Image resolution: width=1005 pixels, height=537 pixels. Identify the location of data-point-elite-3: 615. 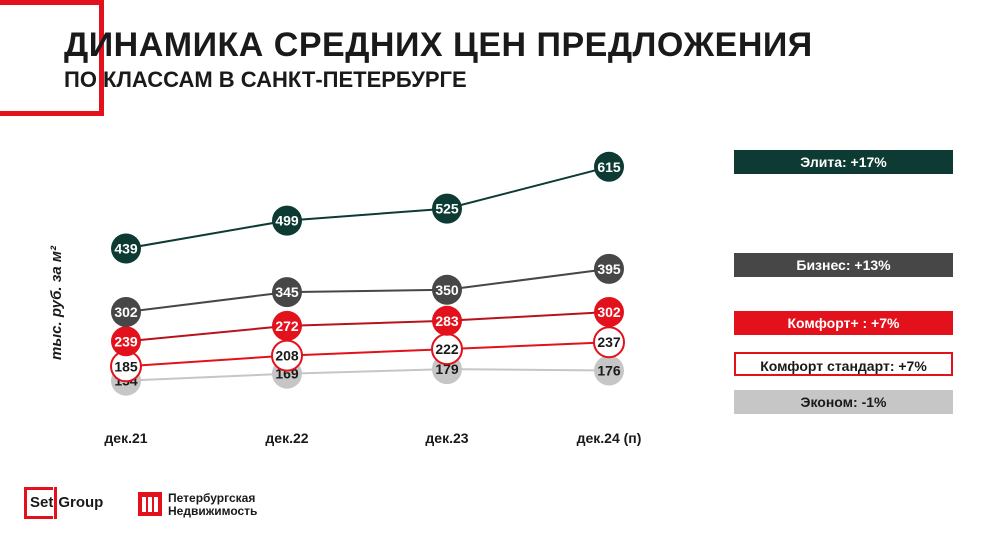
(609, 166).